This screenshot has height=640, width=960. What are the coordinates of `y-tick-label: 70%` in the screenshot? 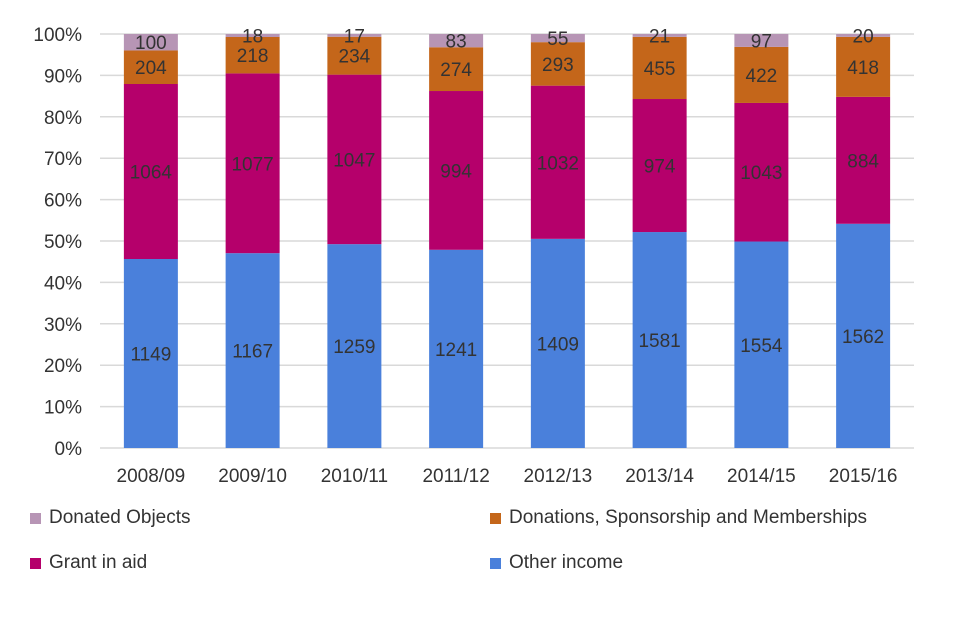 It's located at (63, 159).